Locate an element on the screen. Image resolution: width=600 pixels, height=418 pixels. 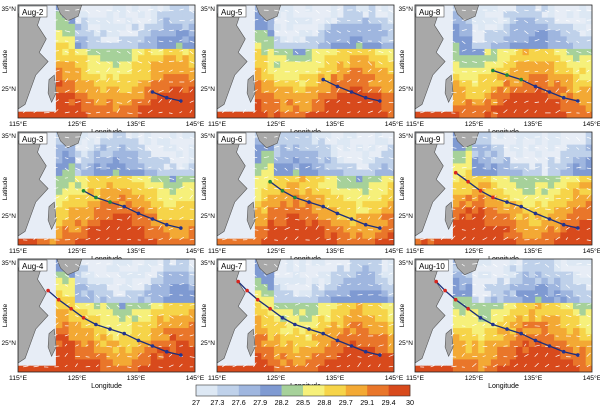
x-tick-label: 115°E is located at coordinates (415, 378).